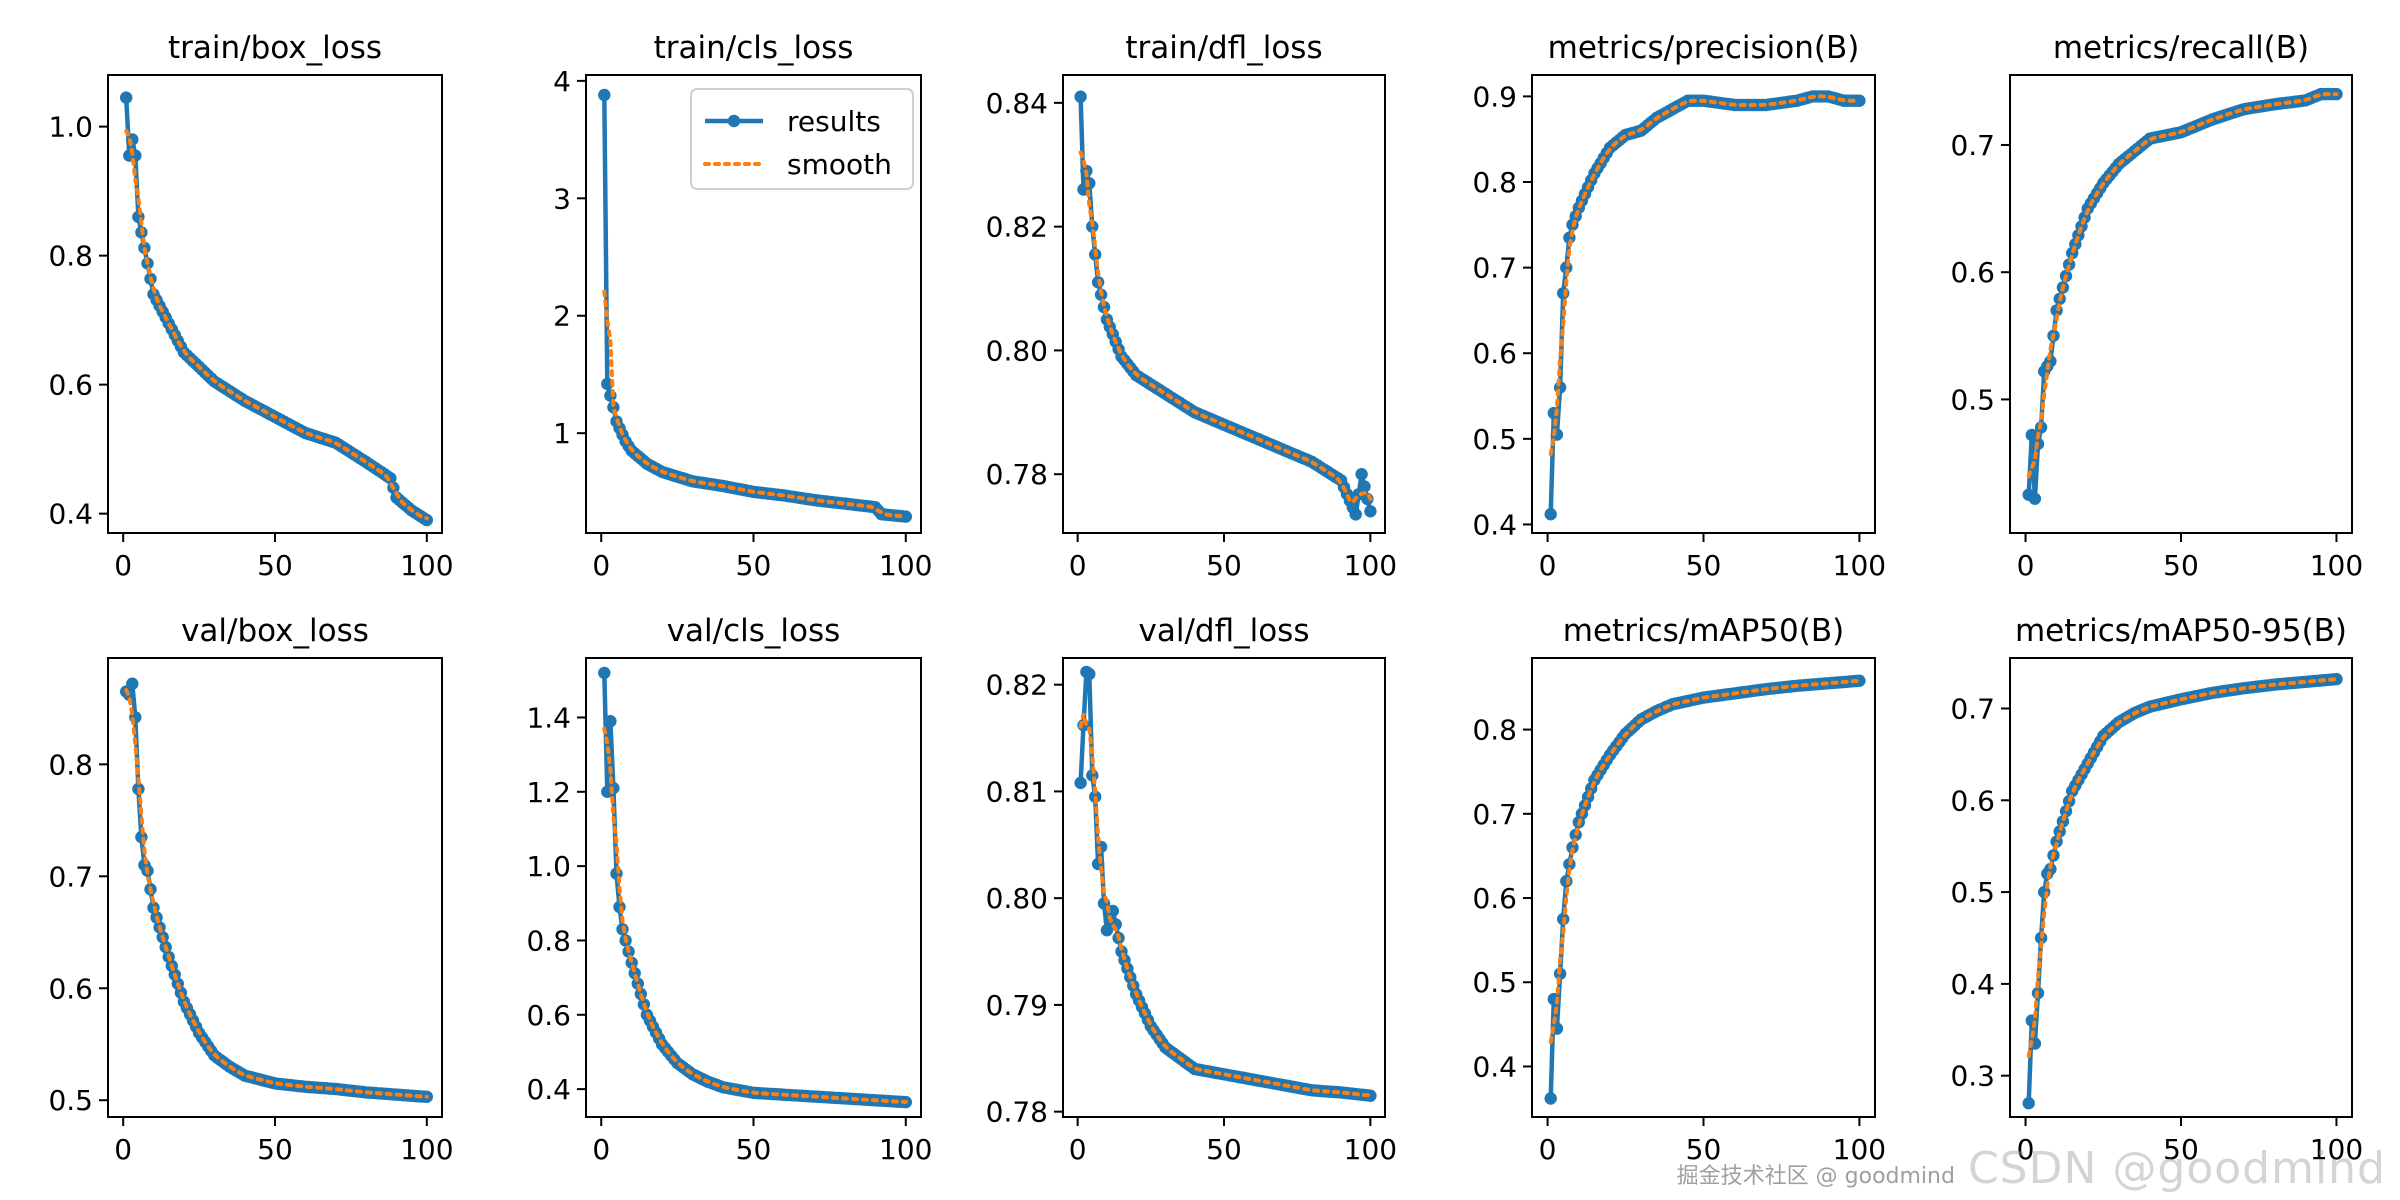  What do you see at coordinates (1017, 1005) in the screenshot?
I see `y-tick-label: 0.79` at bounding box center [1017, 1005].